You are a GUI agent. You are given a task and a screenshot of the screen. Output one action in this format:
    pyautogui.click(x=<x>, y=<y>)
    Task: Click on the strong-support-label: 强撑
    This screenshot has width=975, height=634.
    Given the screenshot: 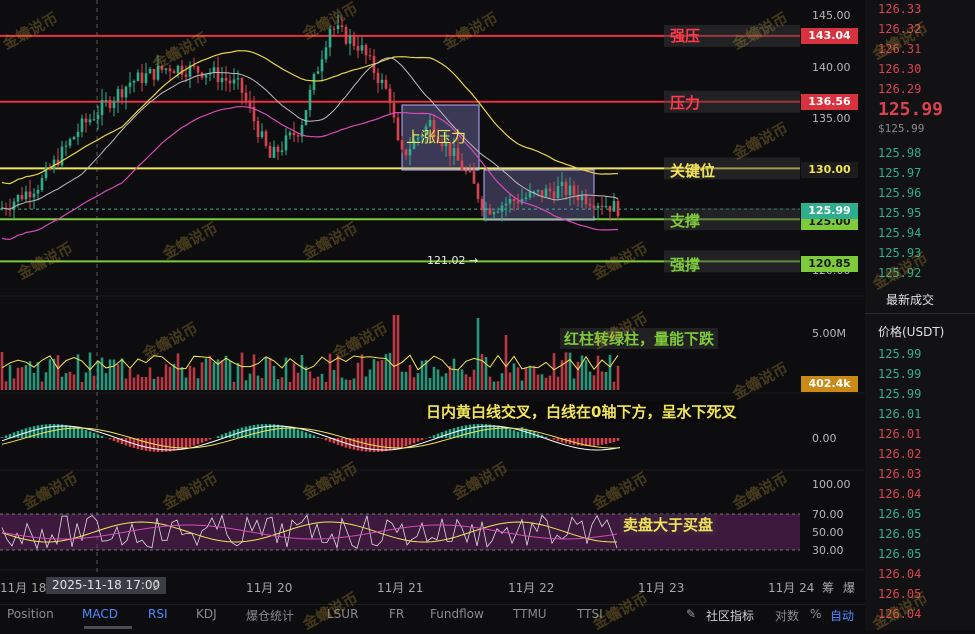 What is the action you would take?
    pyautogui.click(x=685, y=265)
    